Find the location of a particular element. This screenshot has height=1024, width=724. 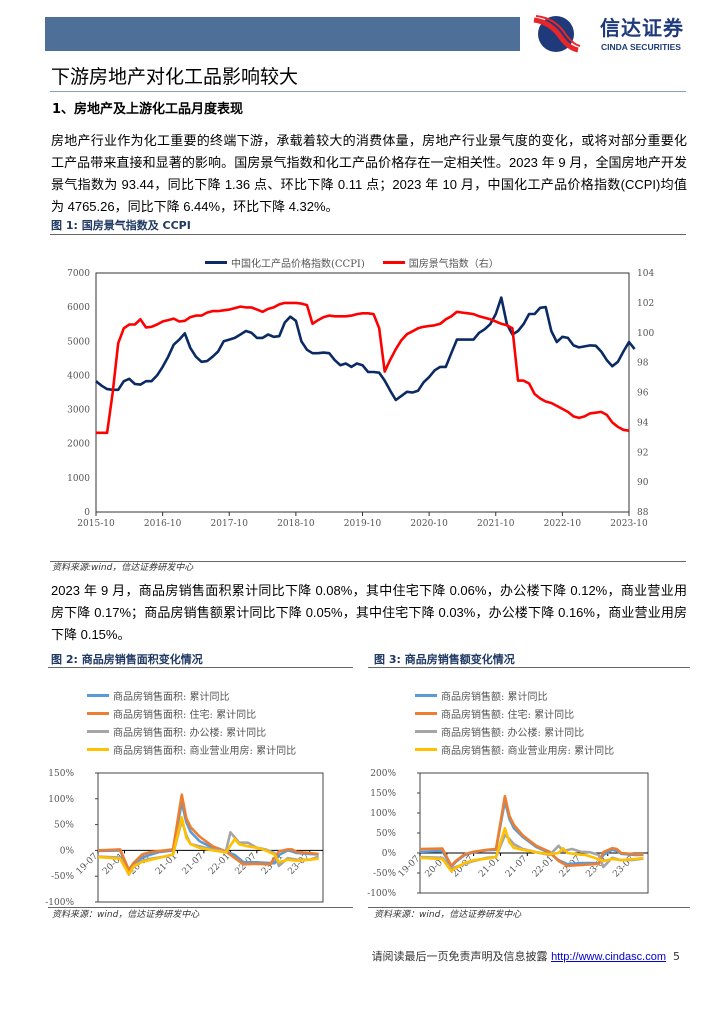

legend-label: 商品房销售额: 住宅: 累计同比 is located at coordinates (508, 715).